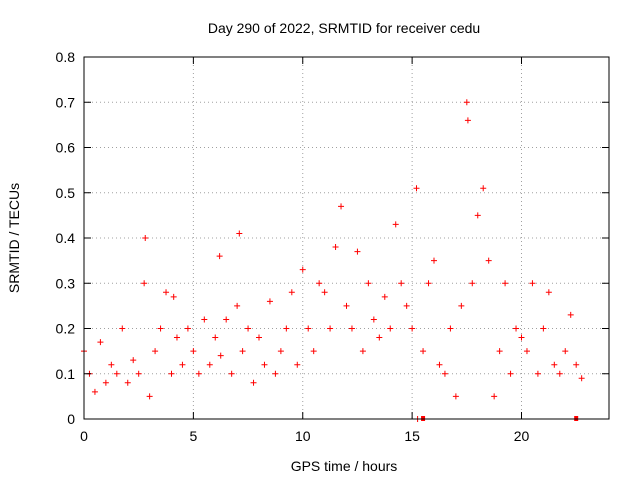  Describe the element at coordinates (66, 193) in the screenshot. I see `y-tick-label: 0.5` at that location.